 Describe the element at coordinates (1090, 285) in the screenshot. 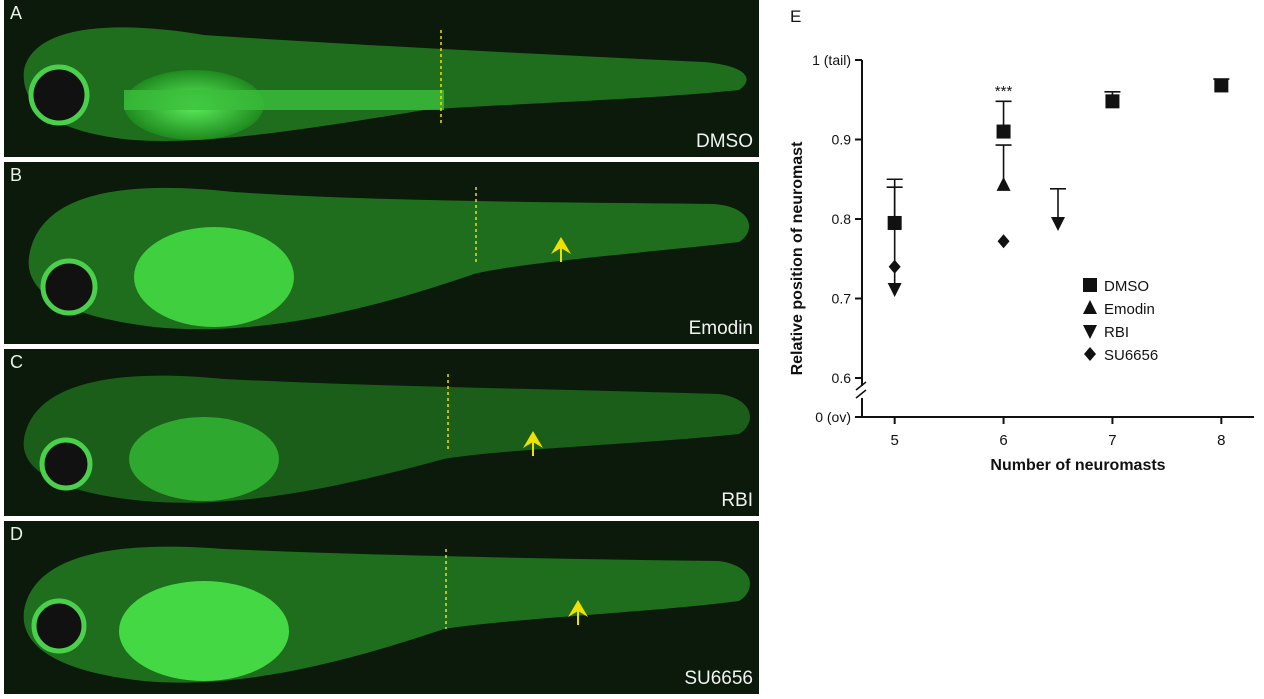

I see `legend-marker-dmso` at that location.